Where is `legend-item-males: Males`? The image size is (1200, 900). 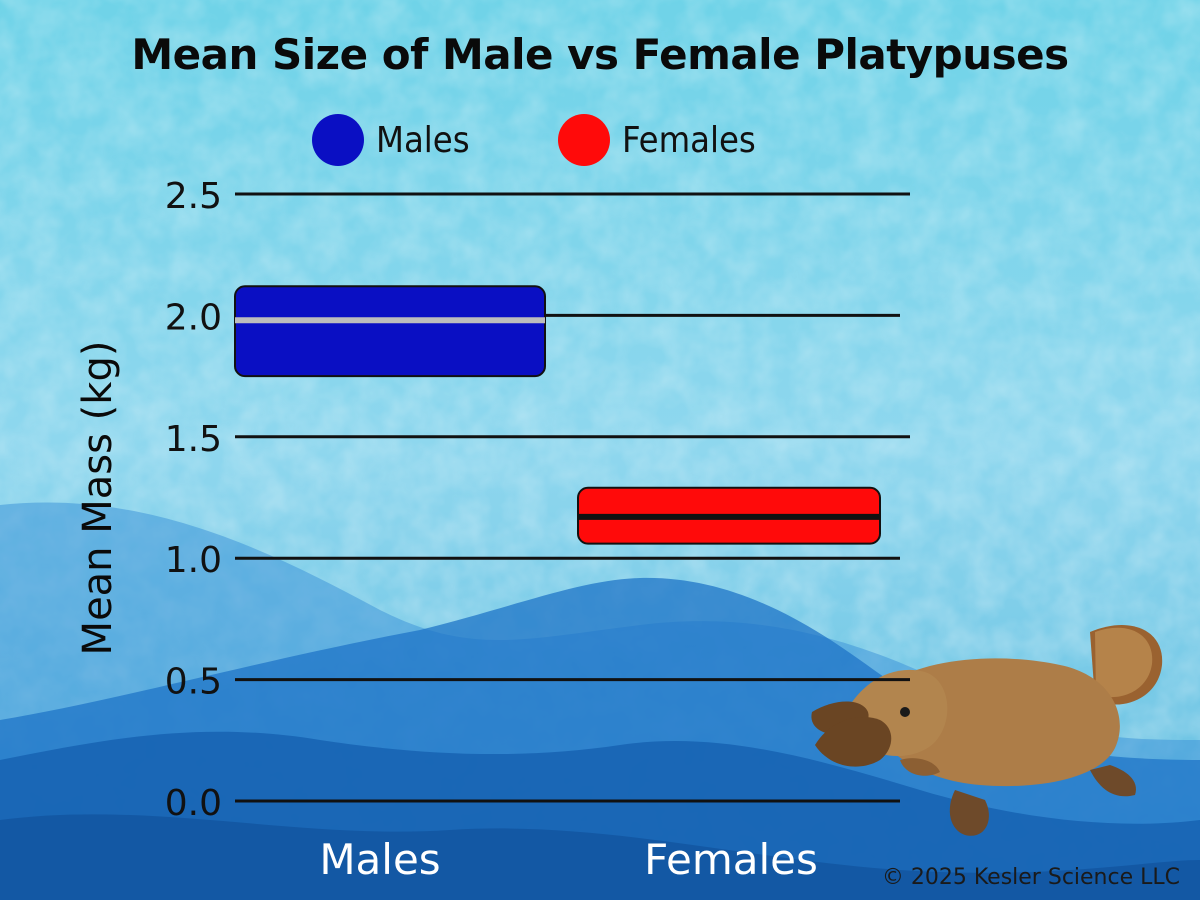 legend-item-males: Males is located at coordinates (391, 140).